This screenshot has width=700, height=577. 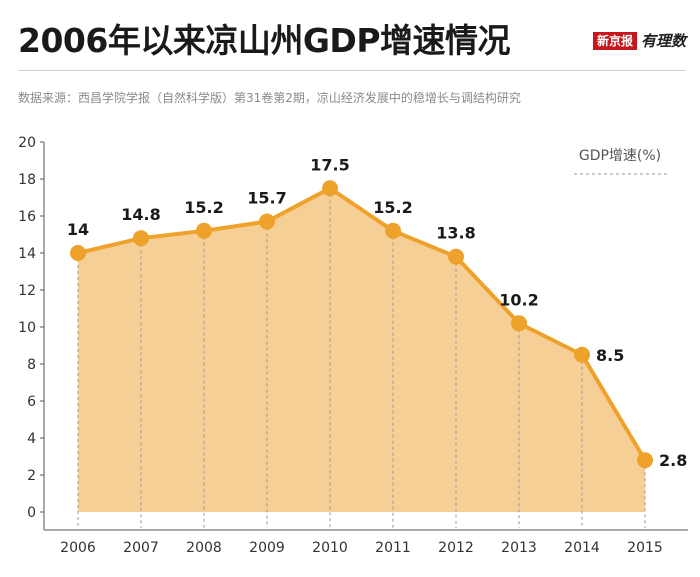 I want to click on data-label: 14, so click(x=78, y=229).